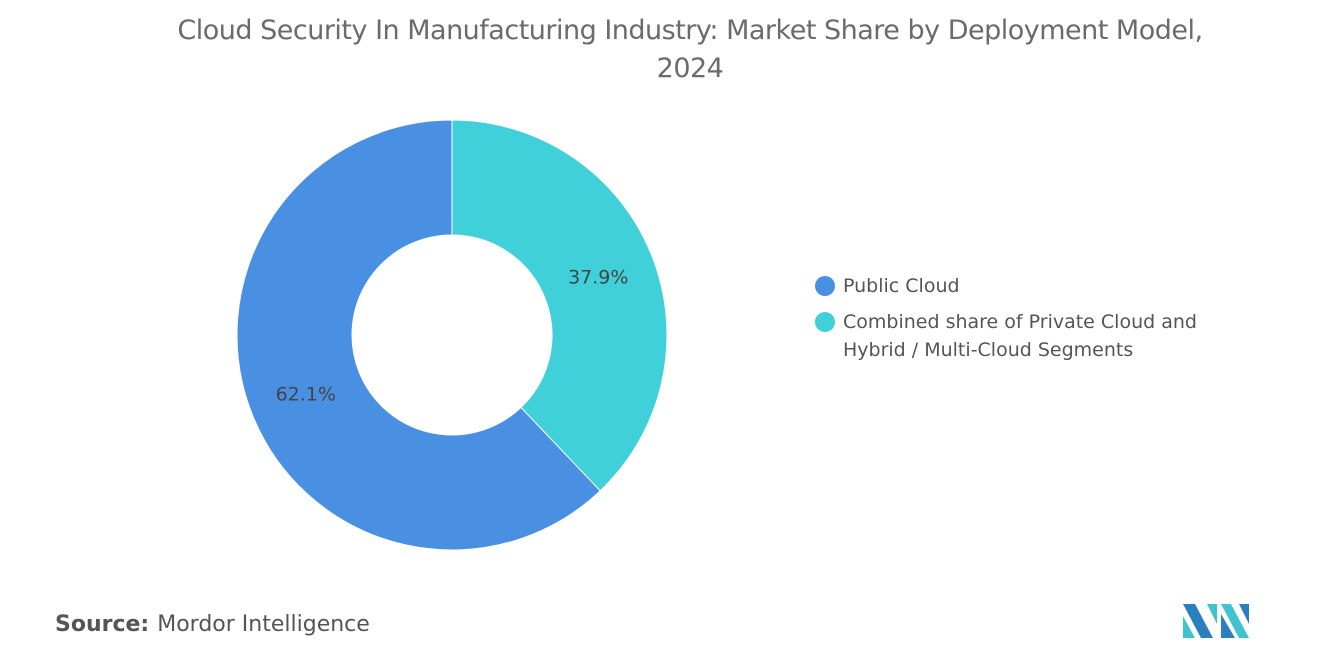 The height and width of the screenshot is (665, 1320). Describe the element at coordinates (559, 305) in the screenshot. I see `donut-slice` at that location.